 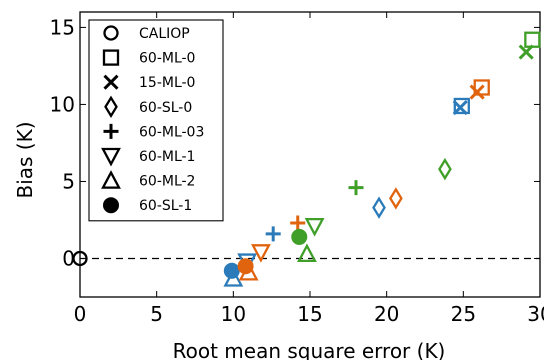 I want to click on x-tick-label: 10, so click(x=233, y=314).